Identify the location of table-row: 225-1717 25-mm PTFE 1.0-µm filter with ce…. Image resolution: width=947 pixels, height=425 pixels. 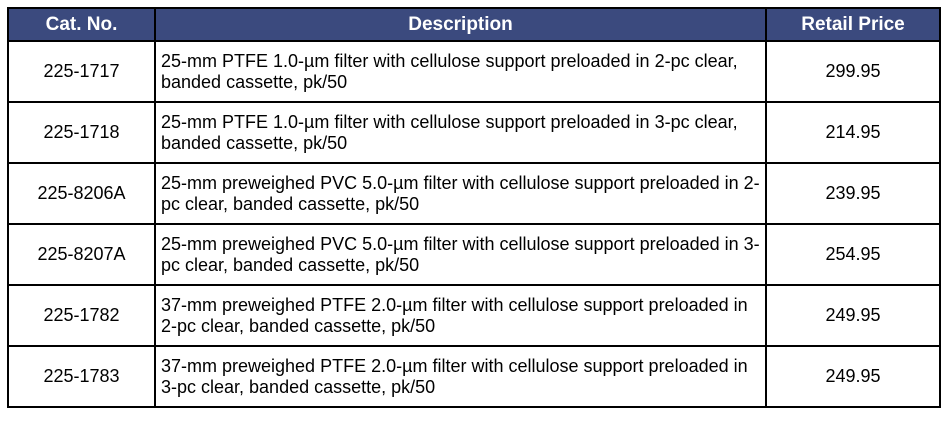
(474, 71).